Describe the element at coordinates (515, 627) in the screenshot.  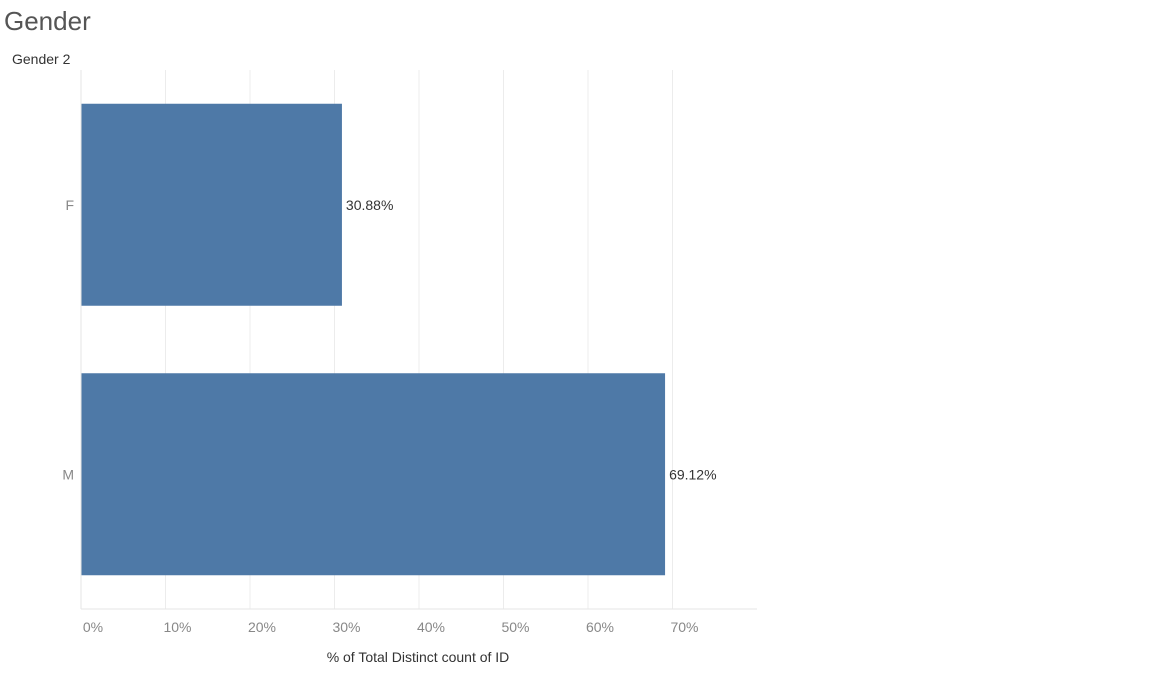
I see `x-tick-label: 50%` at that location.